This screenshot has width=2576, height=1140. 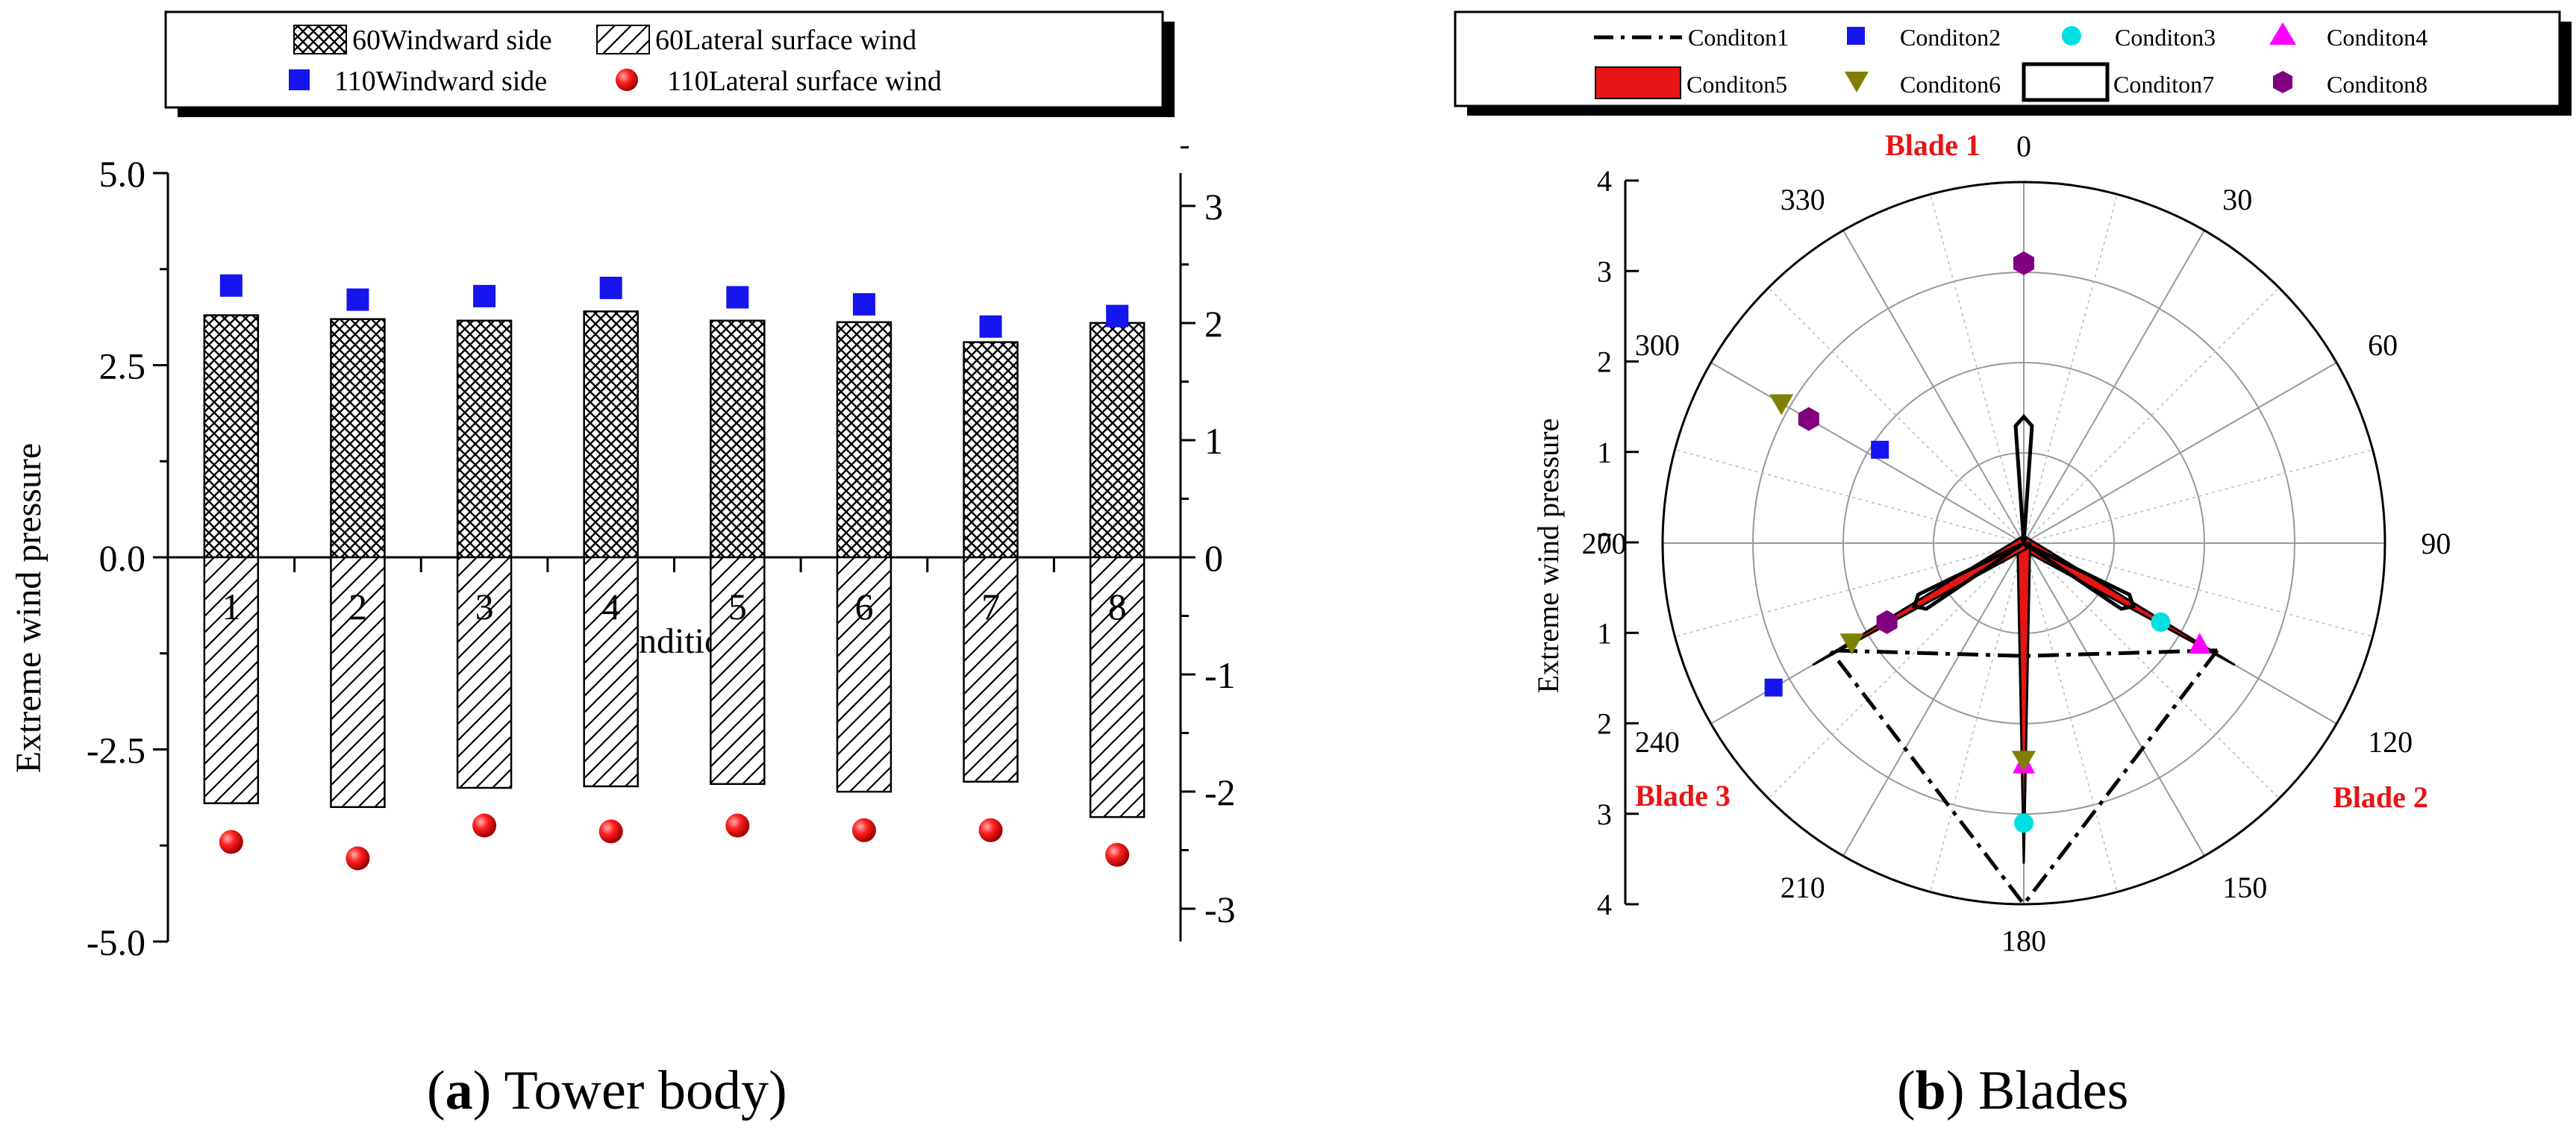 What do you see at coordinates (116, 942) in the screenshot?
I see `y-tick-label-a: -5.0` at bounding box center [116, 942].